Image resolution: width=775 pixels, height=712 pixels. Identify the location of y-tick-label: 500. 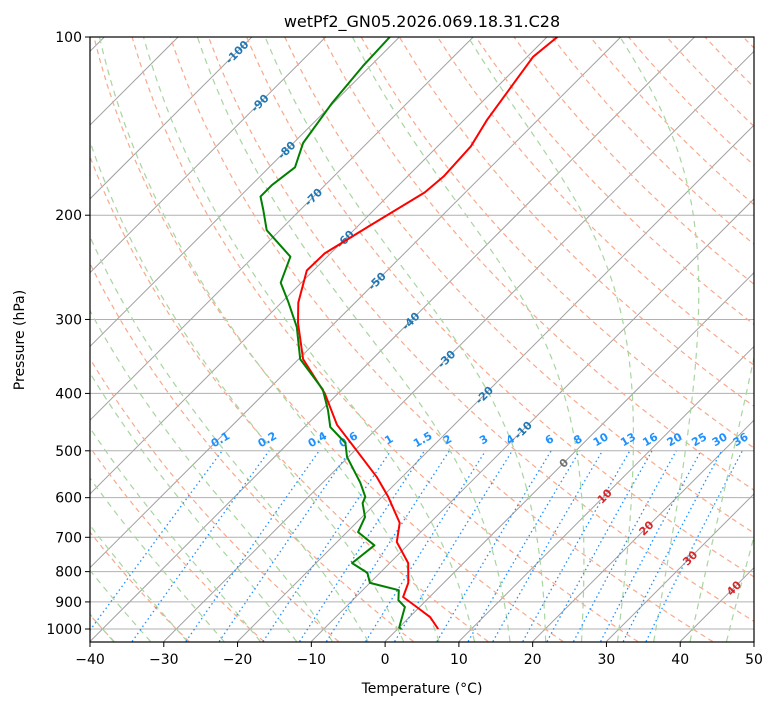
(68, 452).